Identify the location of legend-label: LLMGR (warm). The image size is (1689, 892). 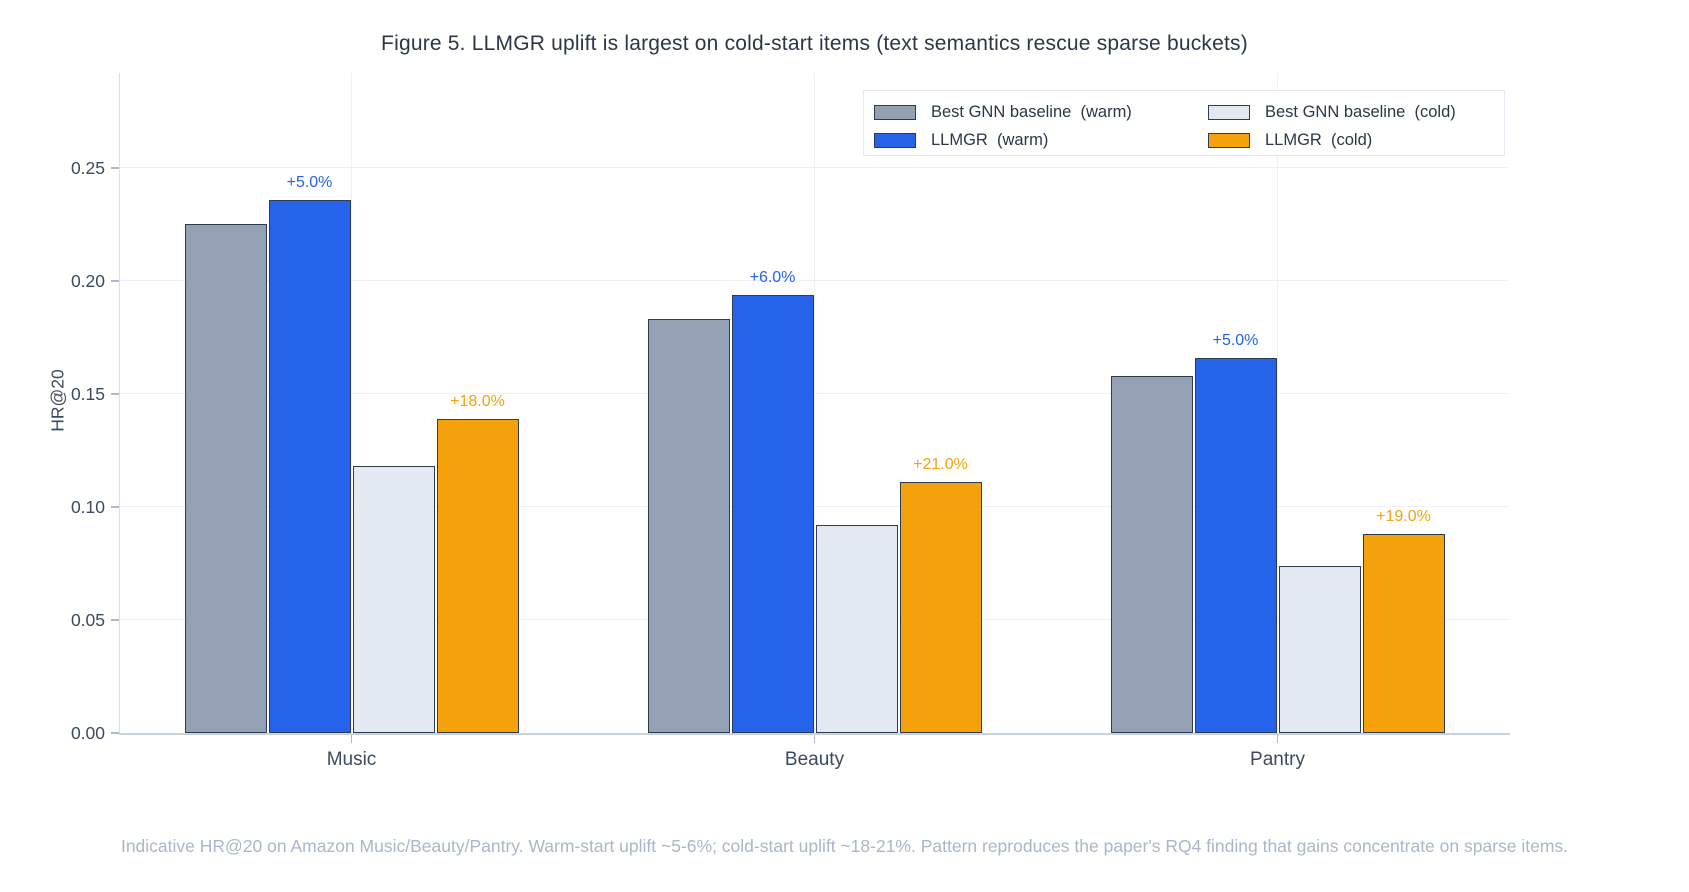
(990, 139).